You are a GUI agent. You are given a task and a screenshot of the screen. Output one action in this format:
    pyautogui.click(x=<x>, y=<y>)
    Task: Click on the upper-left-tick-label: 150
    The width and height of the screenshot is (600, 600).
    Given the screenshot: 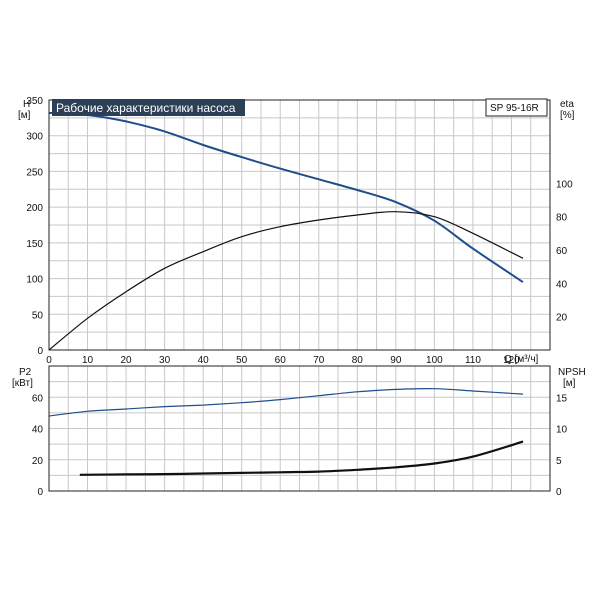 What is the action you would take?
    pyautogui.click(x=34, y=244)
    